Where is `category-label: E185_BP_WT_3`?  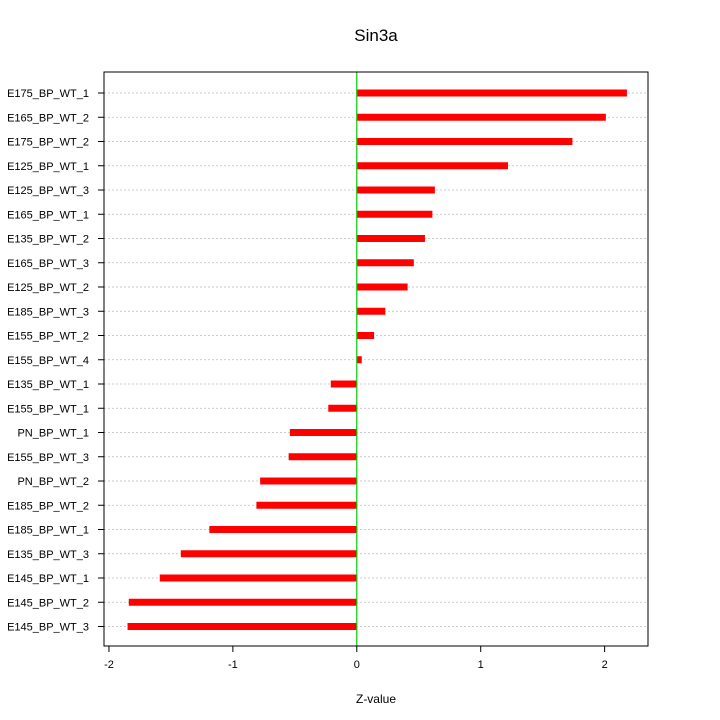 category-label: E185_BP_WT_3 is located at coordinates (48, 312).